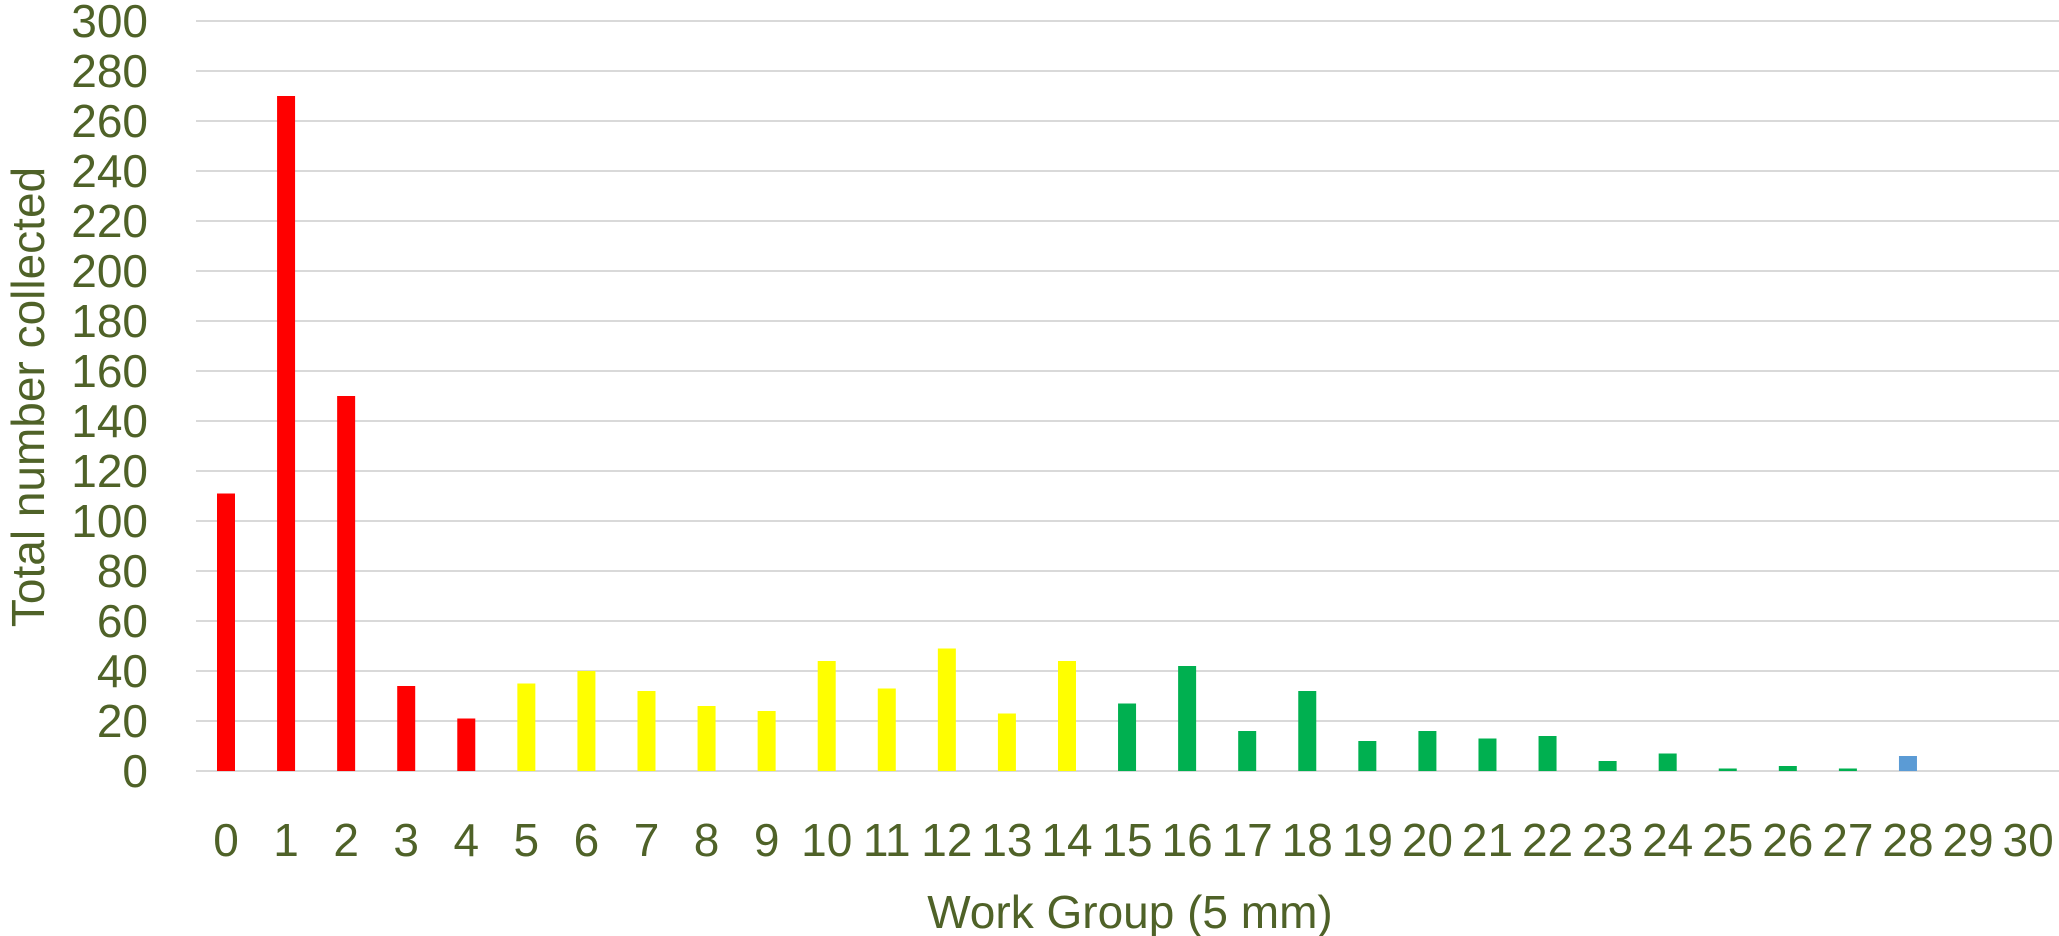  Describe the element at coordinates (346, 840) in the screenshot. I see `x-tick-label: 2` at that location.